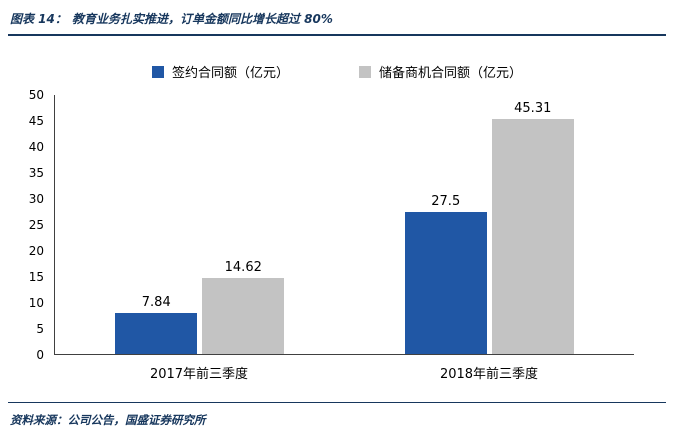  I want to click on figure-title: 教育业务扎实推进，订单金额同比增长超过 80%, so click(202, 19).